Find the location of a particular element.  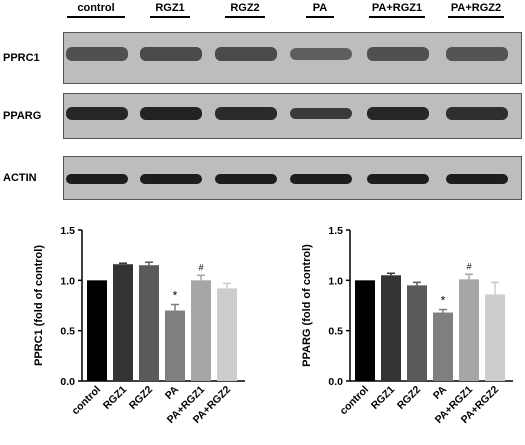

lane-label-text: PA is located at coordinates (320, 8).